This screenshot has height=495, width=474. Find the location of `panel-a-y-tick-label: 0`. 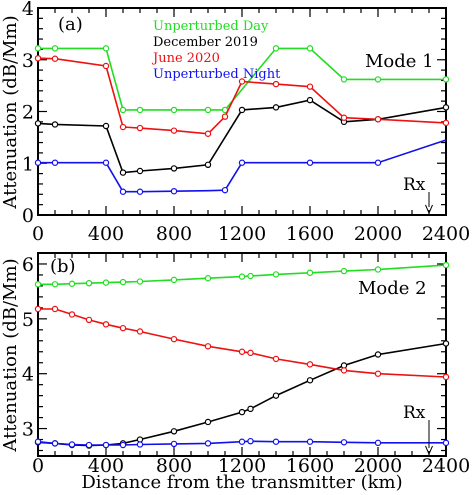

panel-a-y-tick-label: 0 is located at coordinates (28, 216).